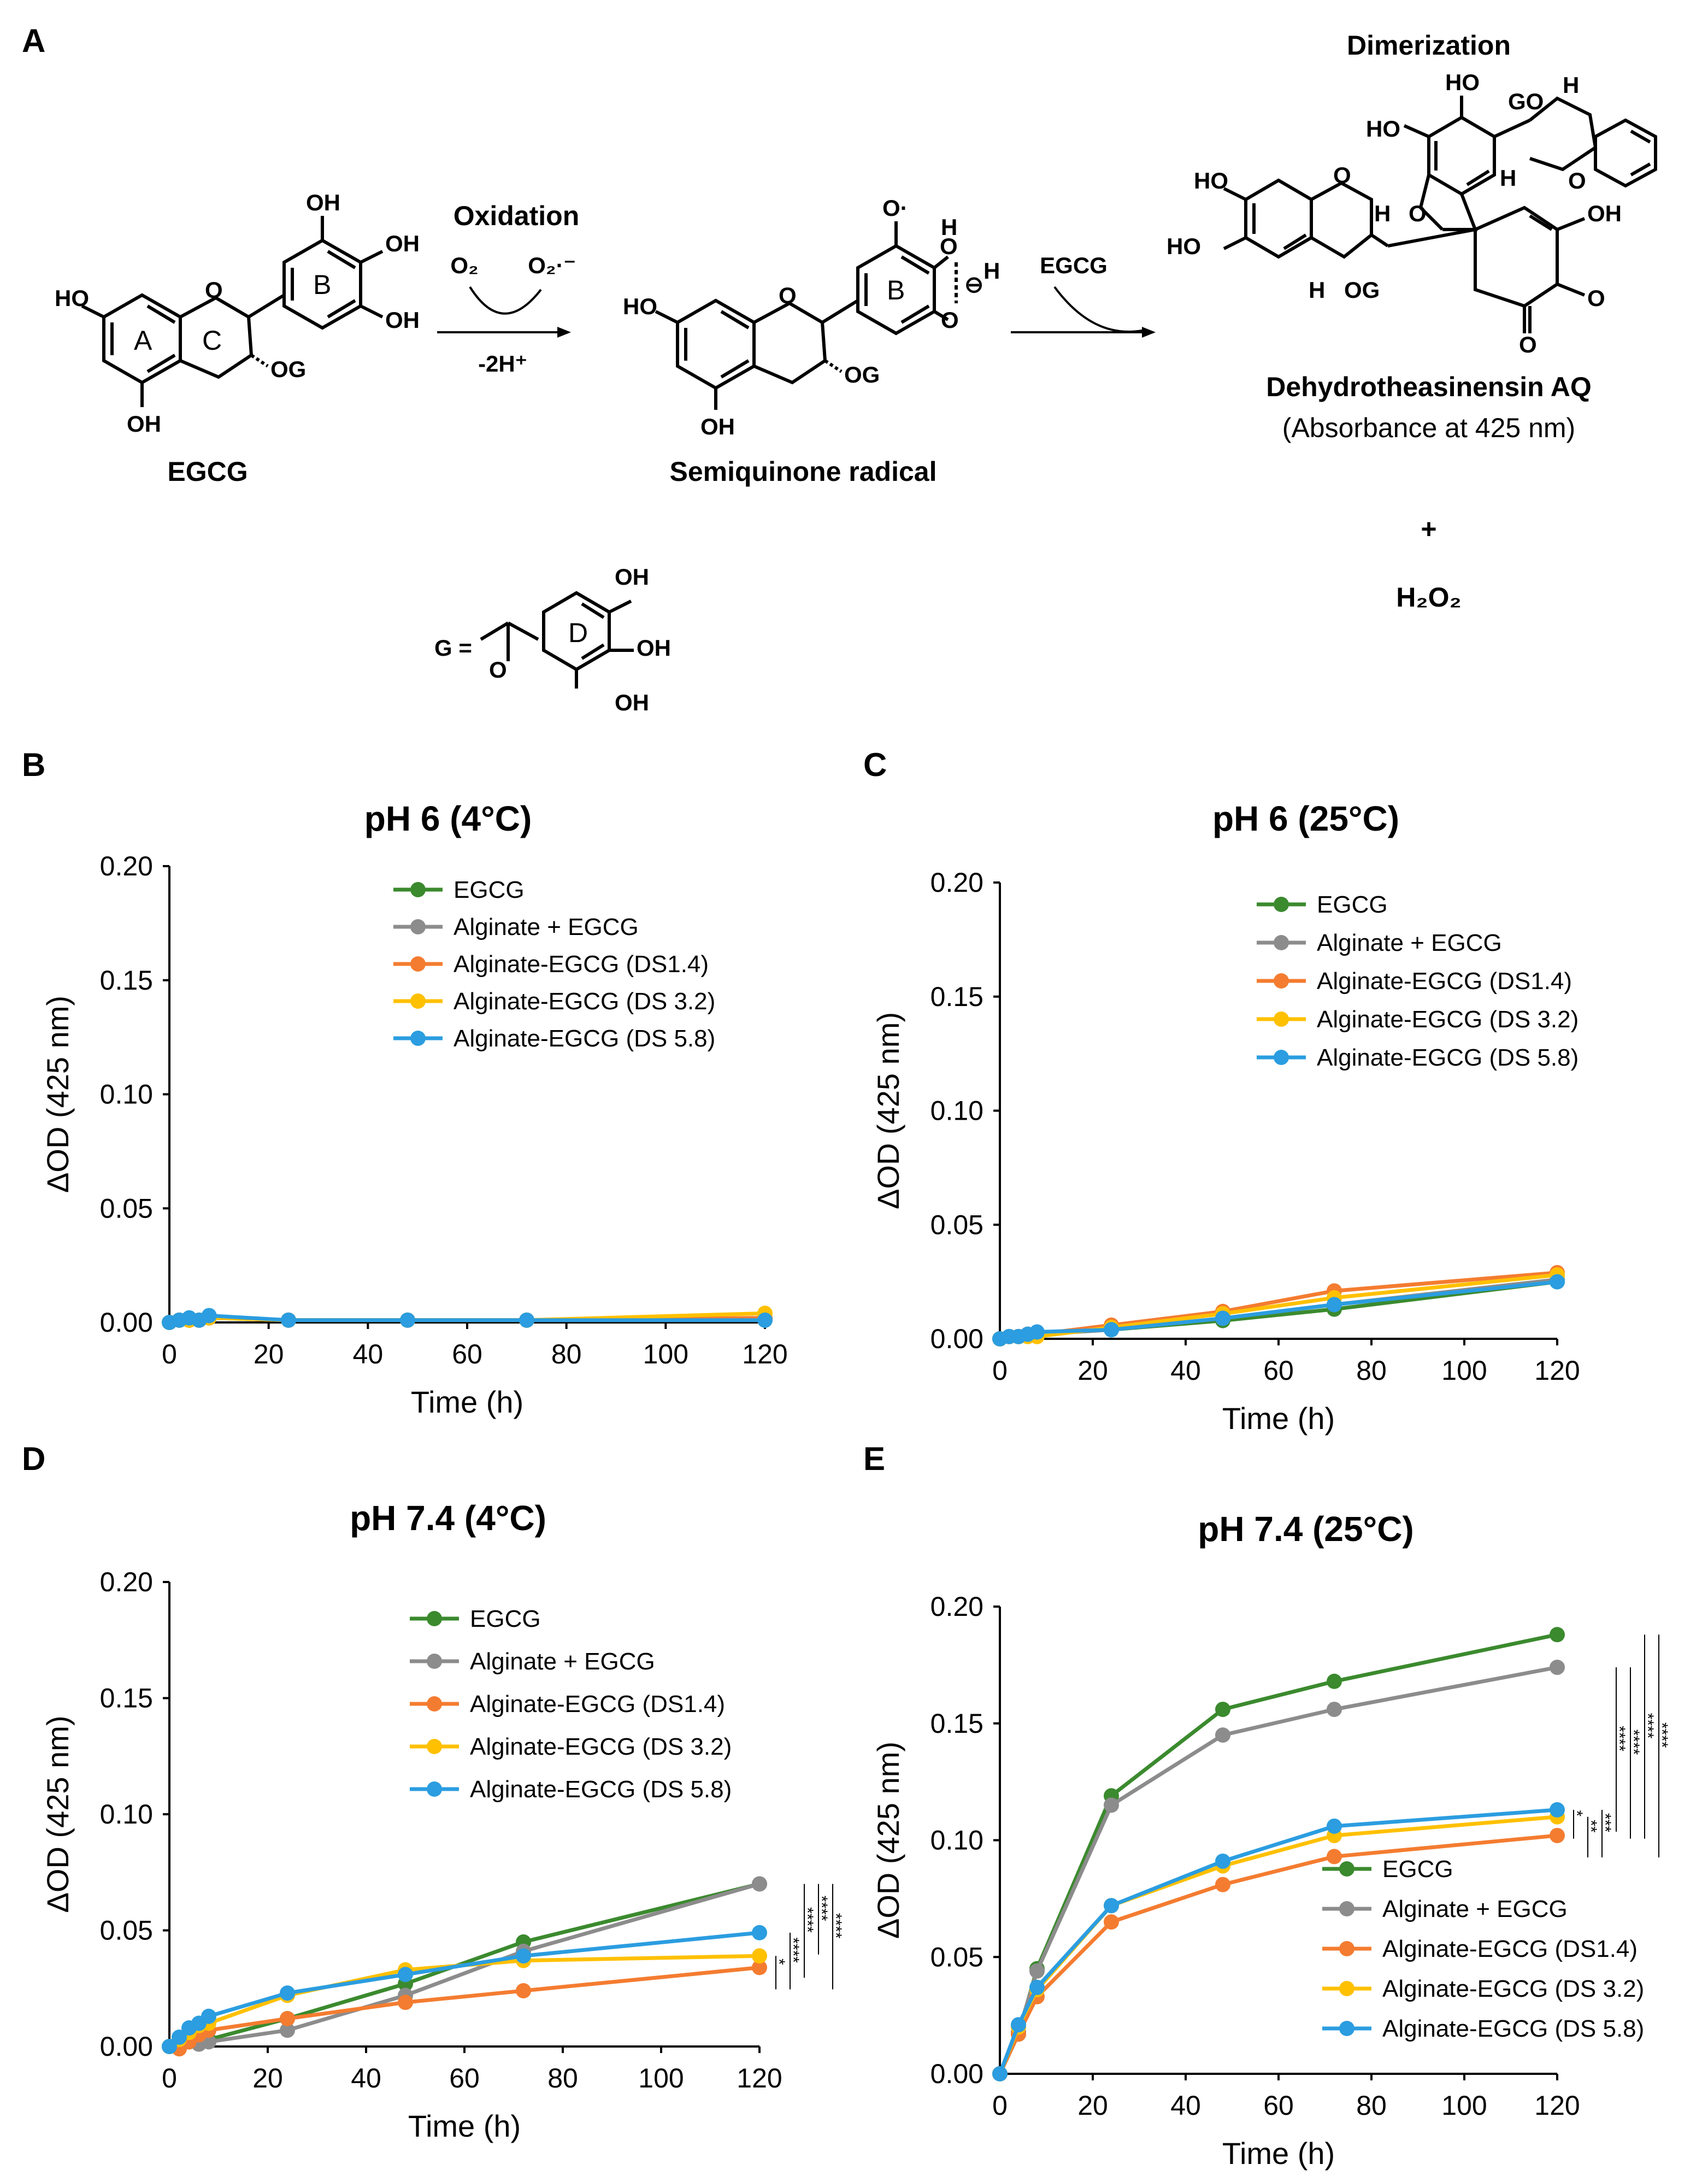 Image resolution: width=1708 pixels, height=2176 pixels. What do you see at coordinates (1352, 905) in the screenshot?
I see `legend-label-c-0: EGCG` at bounding box center [1352, 905].